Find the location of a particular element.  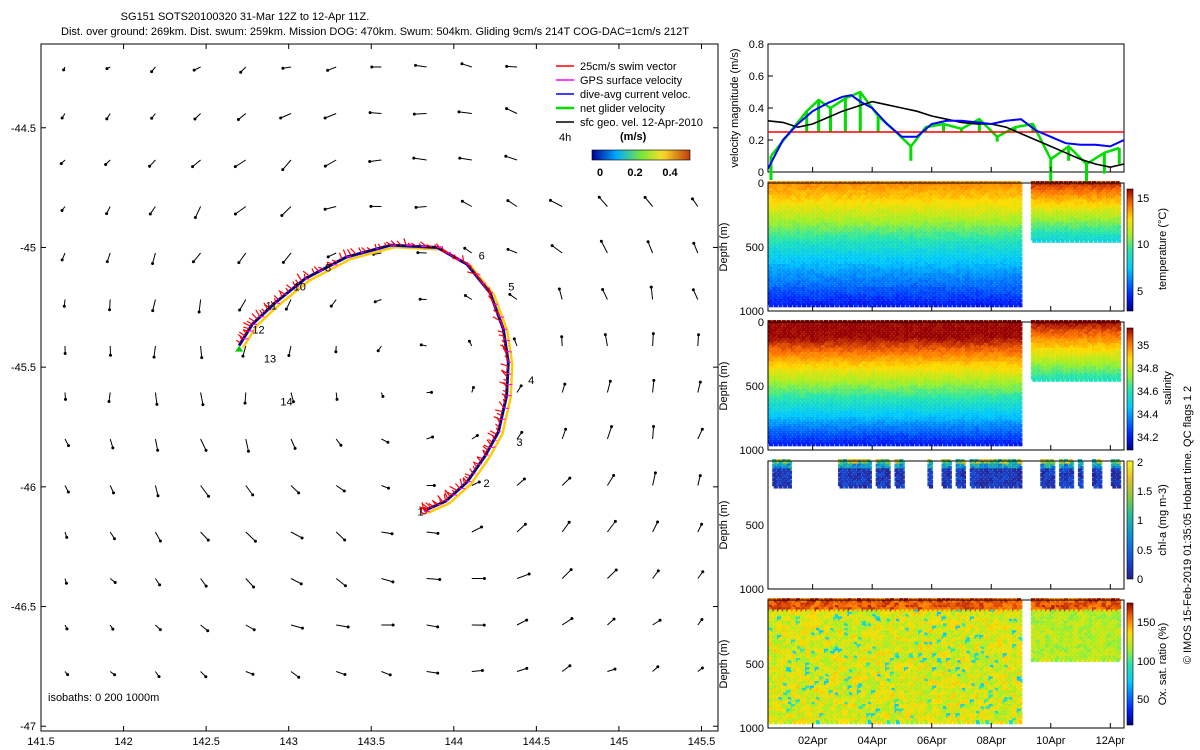

legend-label-net: net glider velocity is located at coordinates (622, 109).